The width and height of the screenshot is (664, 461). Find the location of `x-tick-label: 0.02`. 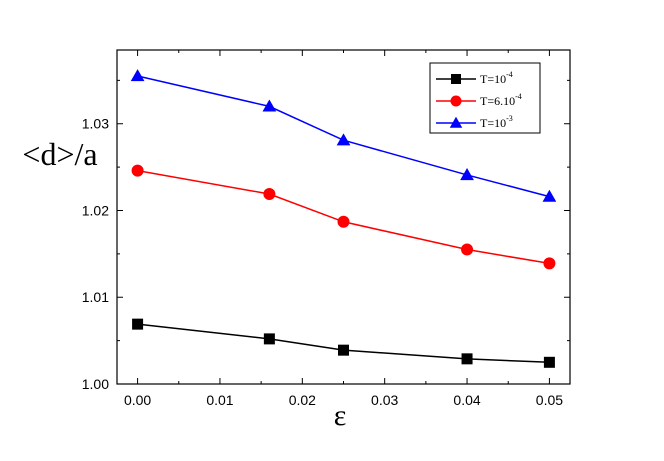

x-tick-label: 0.02 is located at coordinates (302, 400).